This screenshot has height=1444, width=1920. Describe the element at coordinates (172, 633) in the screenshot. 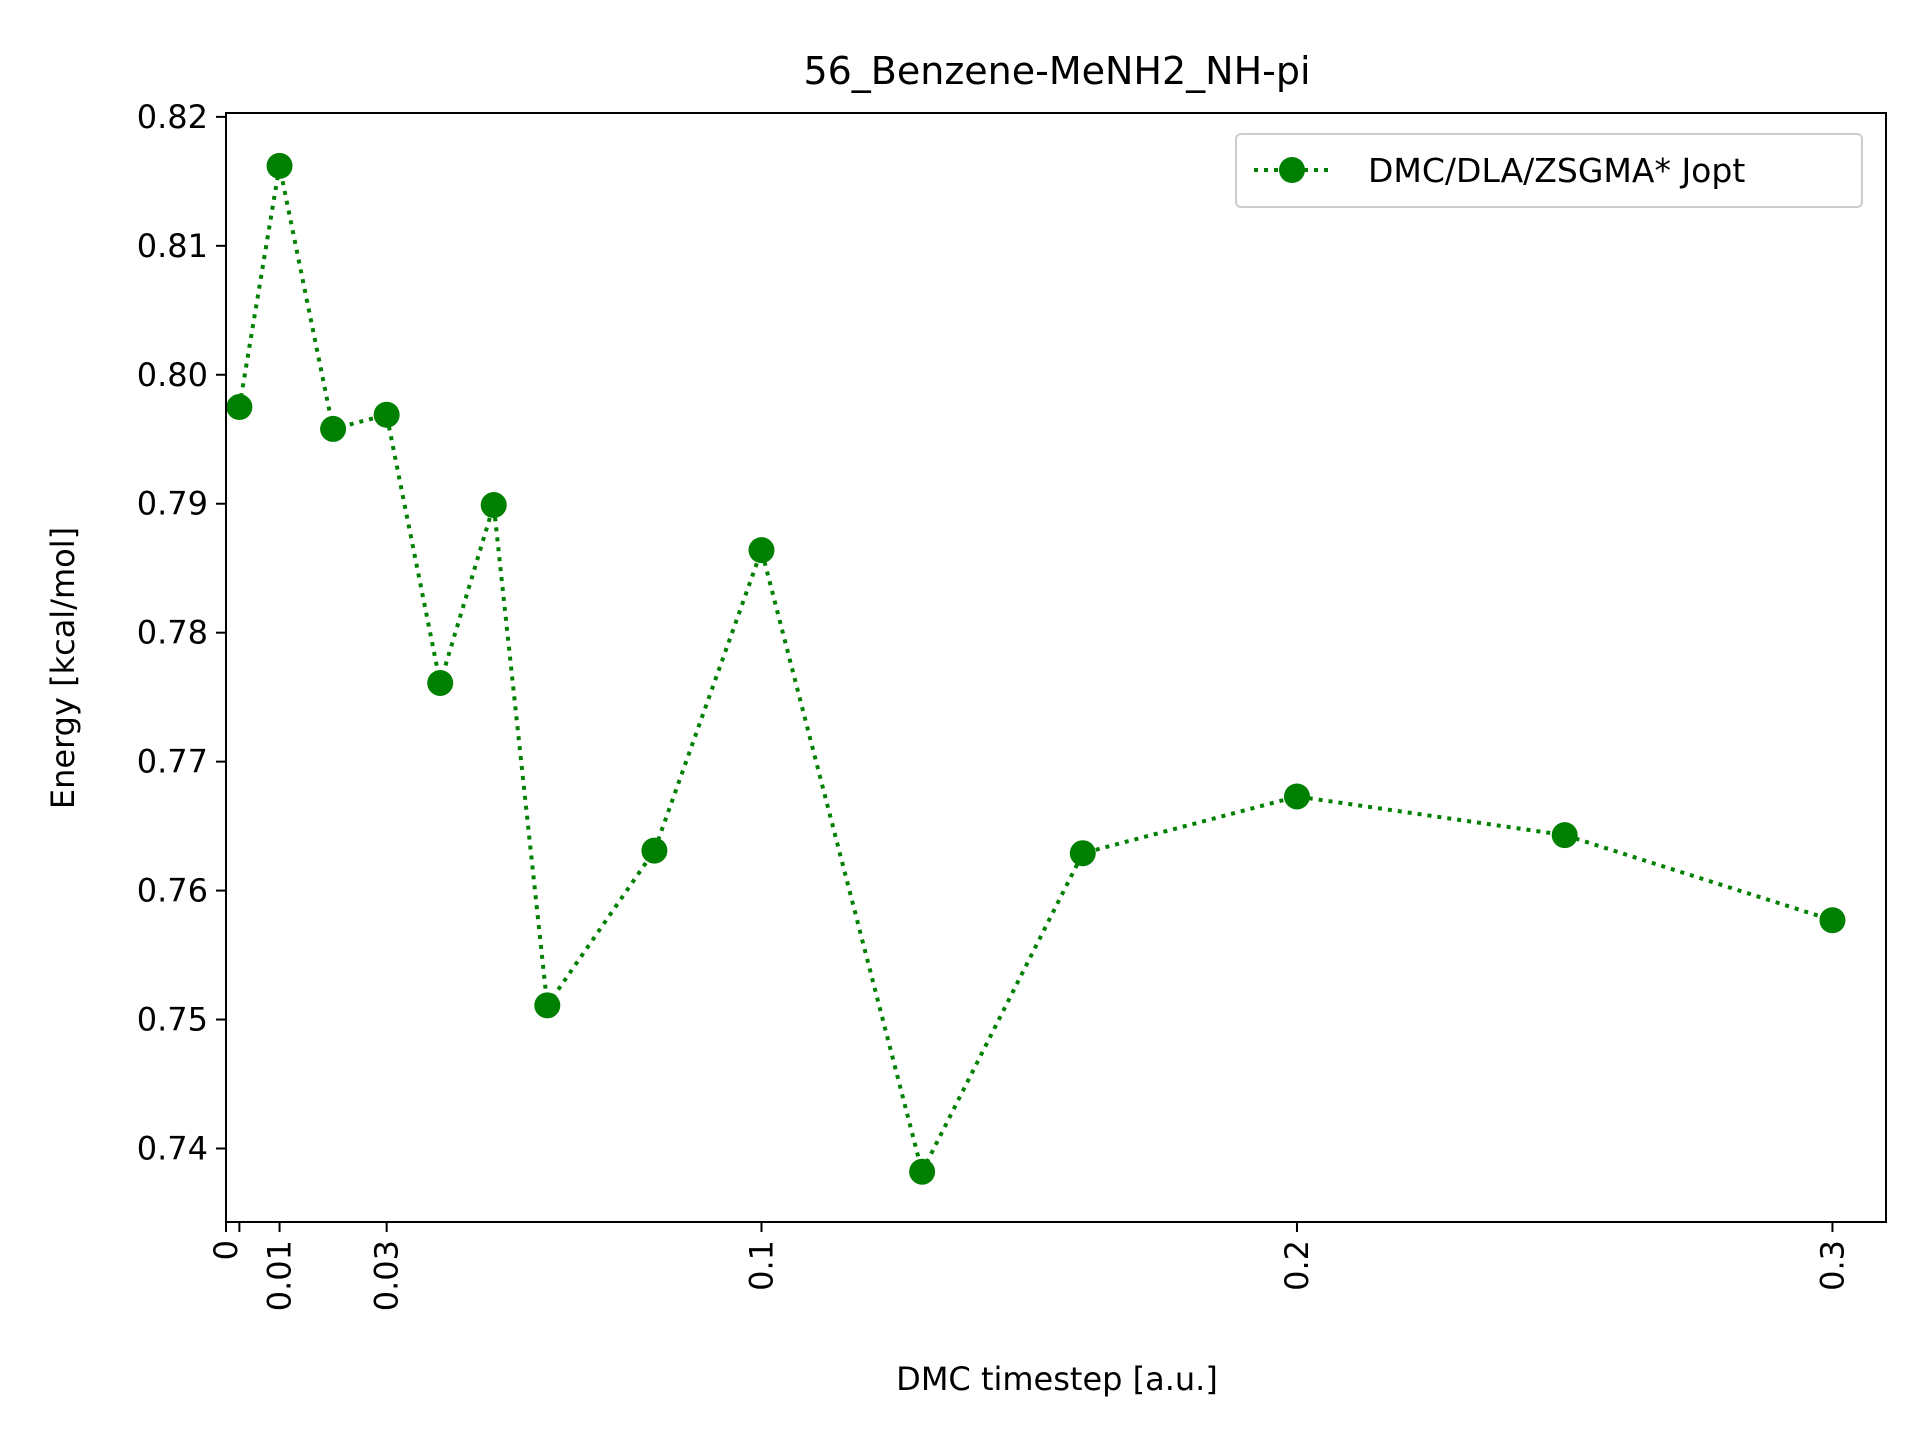

I see `y-tick-label: 0.78` at that location.